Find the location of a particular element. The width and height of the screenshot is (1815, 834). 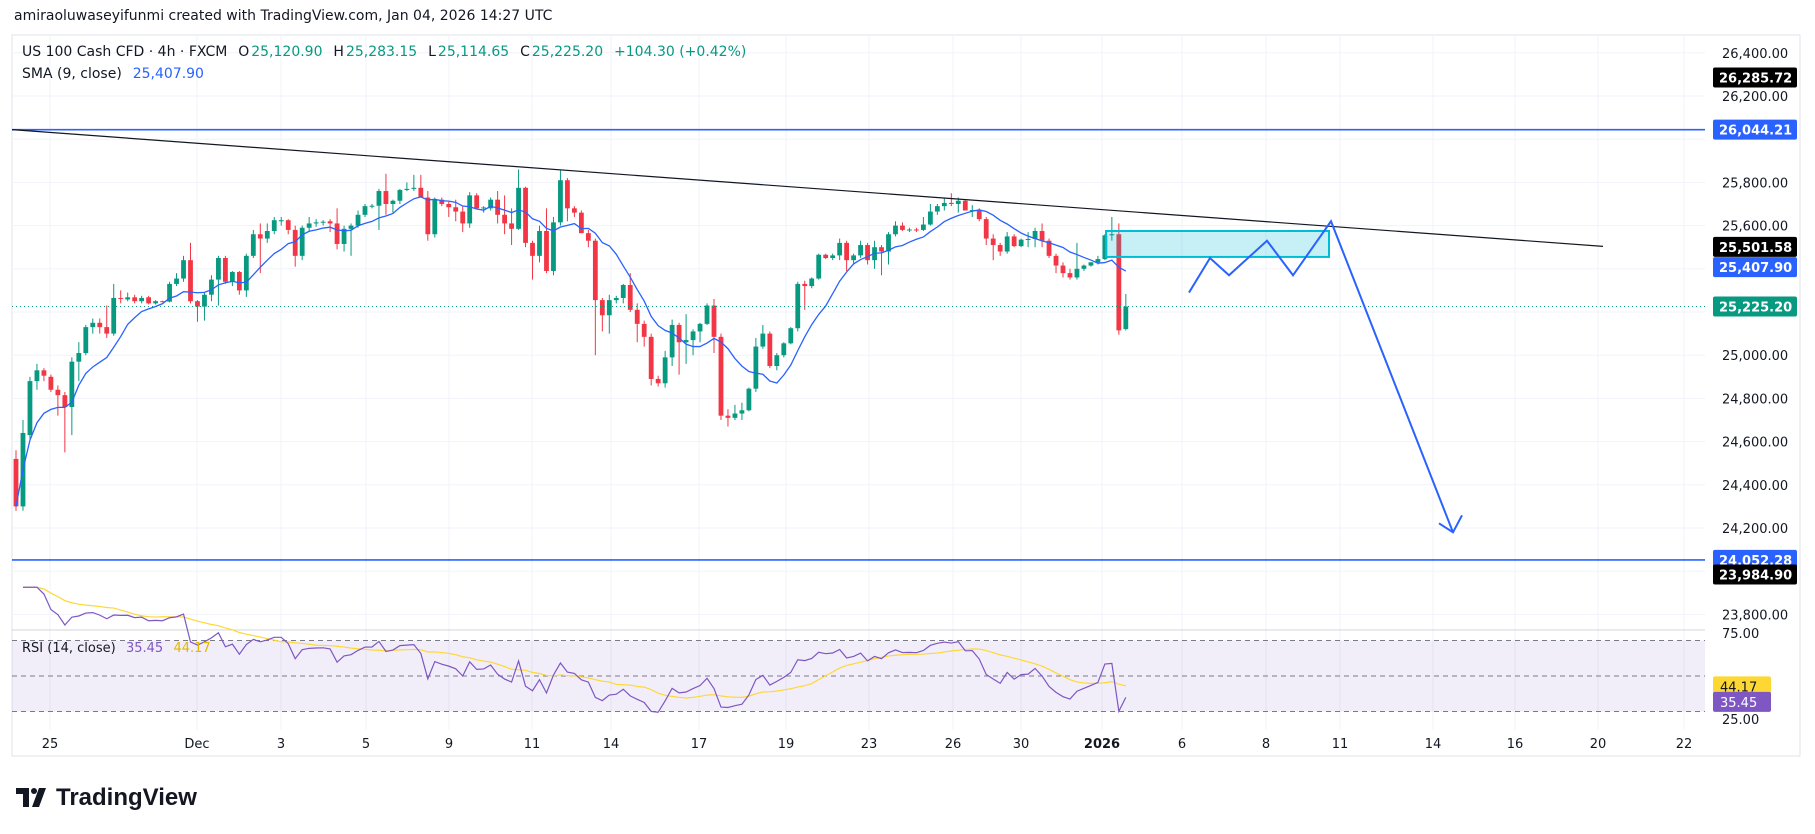

time-tick-label: Dec is located at coordinates (196, 744).